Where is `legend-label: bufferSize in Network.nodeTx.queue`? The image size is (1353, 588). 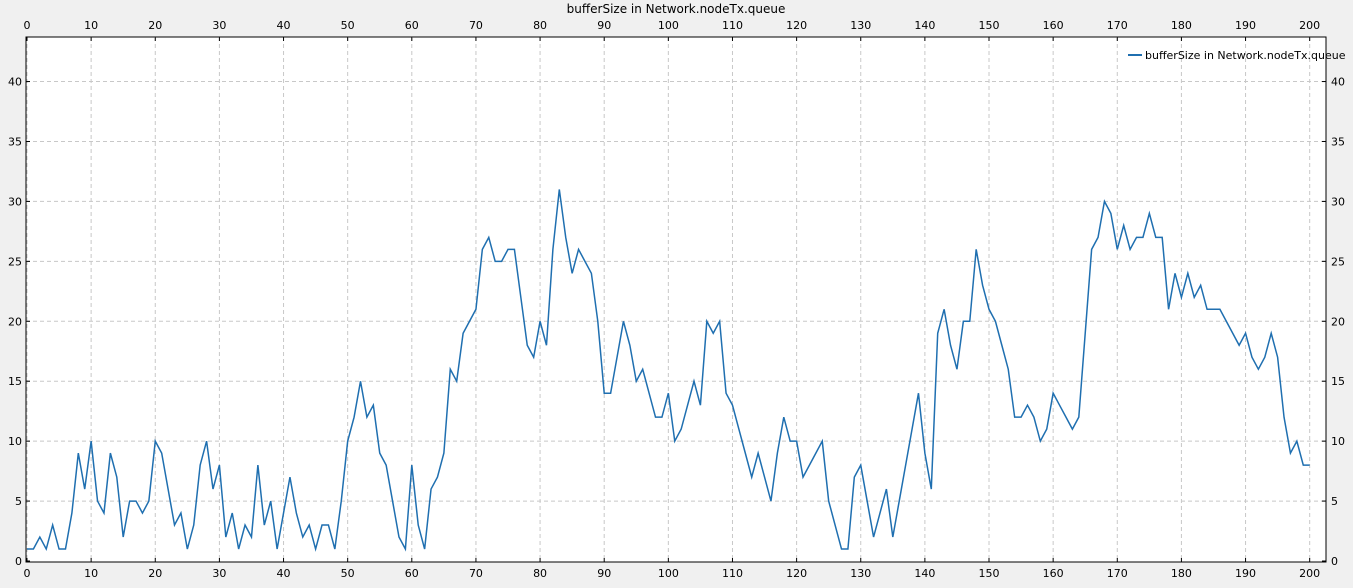 legend-label: bufferSize in Network.nodeTx.queue is located at coordinates (1245, 55).